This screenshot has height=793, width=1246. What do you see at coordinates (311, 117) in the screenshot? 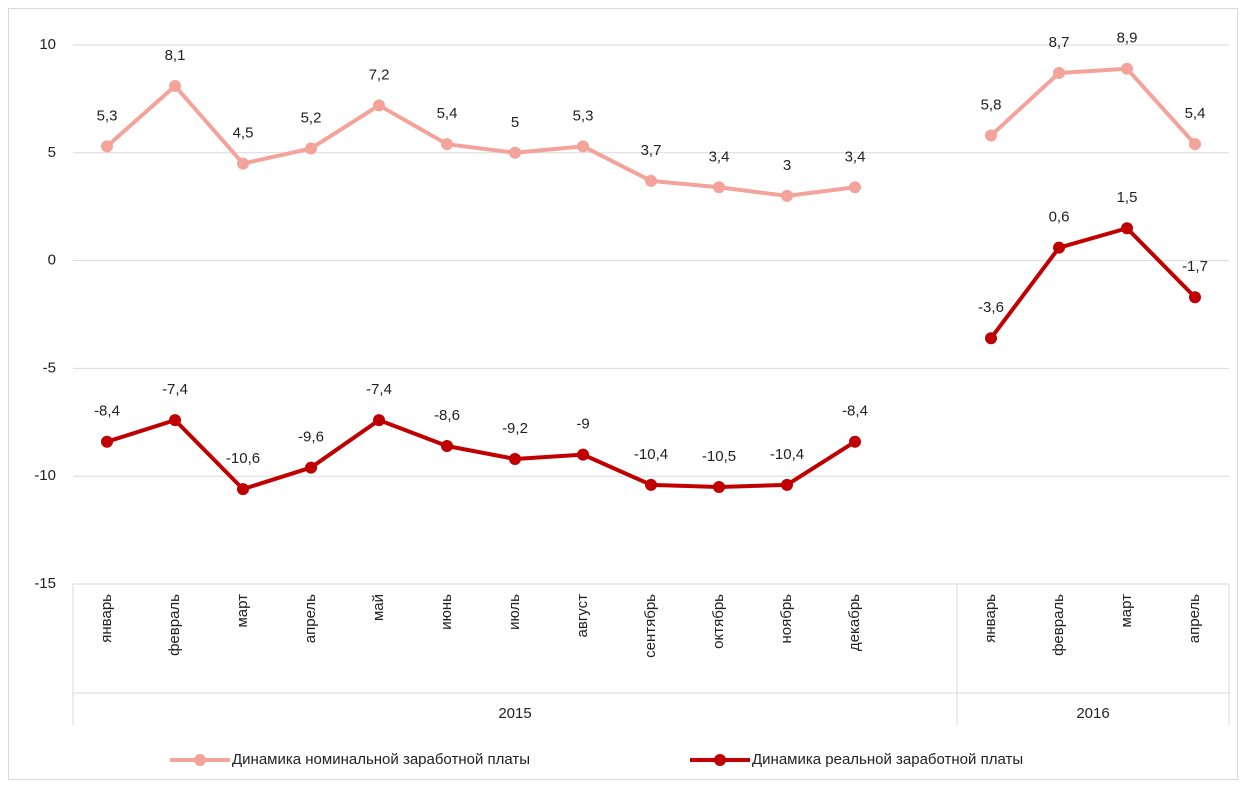
I see `data-label: 5,2` at bounding box center [311, 117].